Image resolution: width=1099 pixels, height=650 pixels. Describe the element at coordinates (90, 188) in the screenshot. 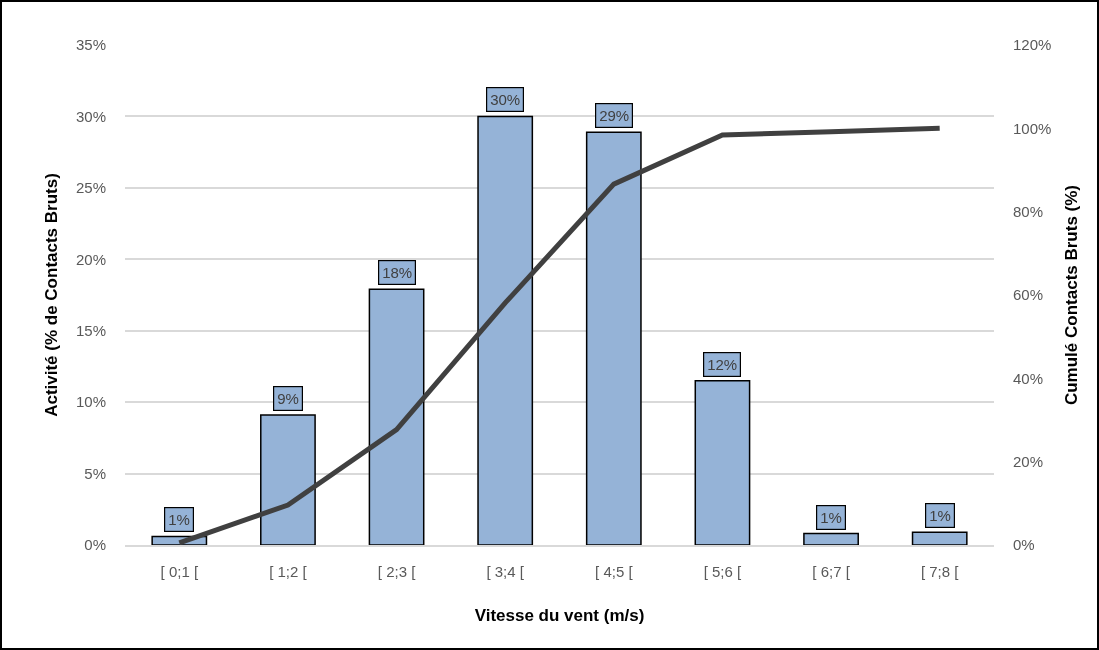

I see `y-tick-label: 25%` at that location.